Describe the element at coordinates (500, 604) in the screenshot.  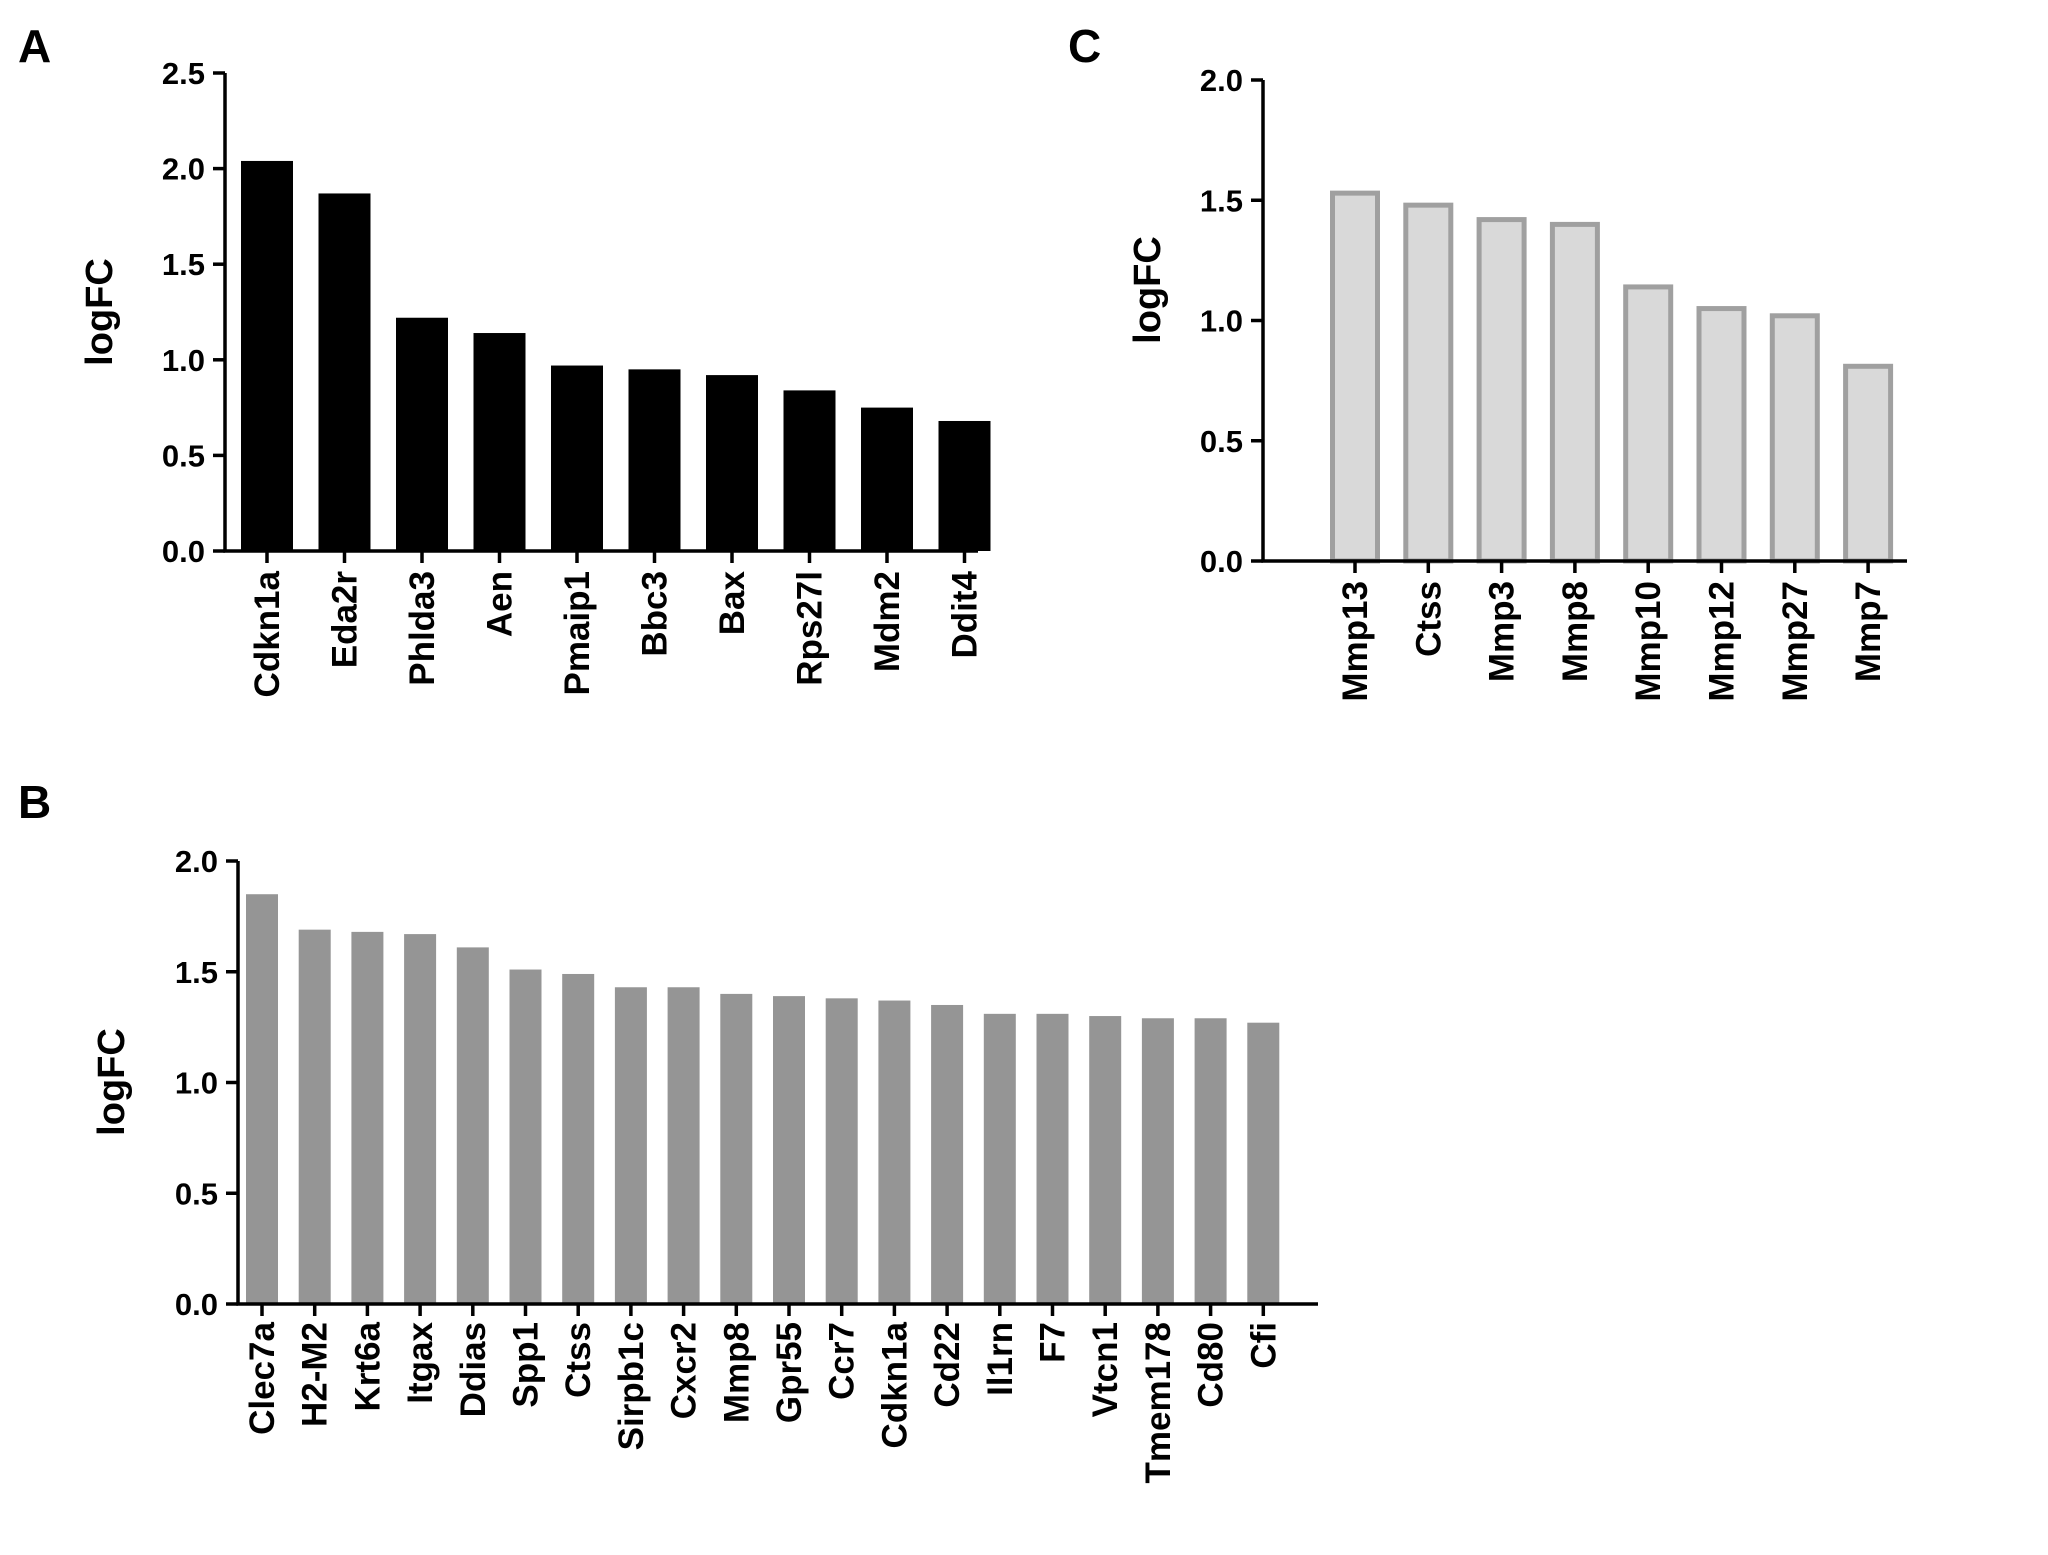
I see `x-tick-label: Aen` at that location.